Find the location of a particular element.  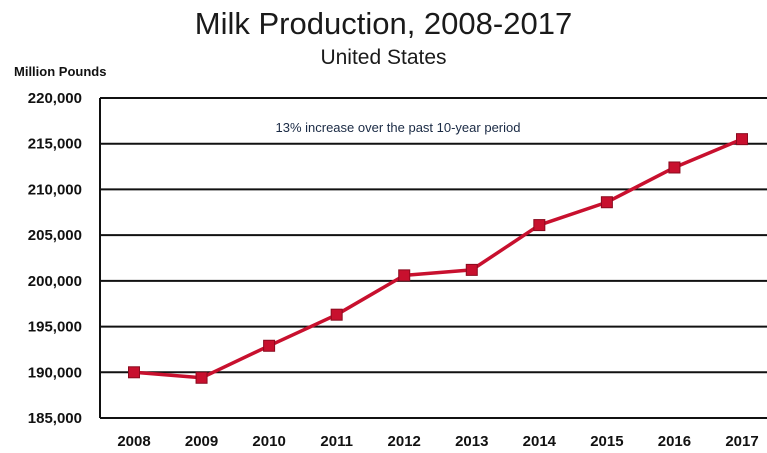

chart-subtitle: United States is located at coordinates (383, 57).